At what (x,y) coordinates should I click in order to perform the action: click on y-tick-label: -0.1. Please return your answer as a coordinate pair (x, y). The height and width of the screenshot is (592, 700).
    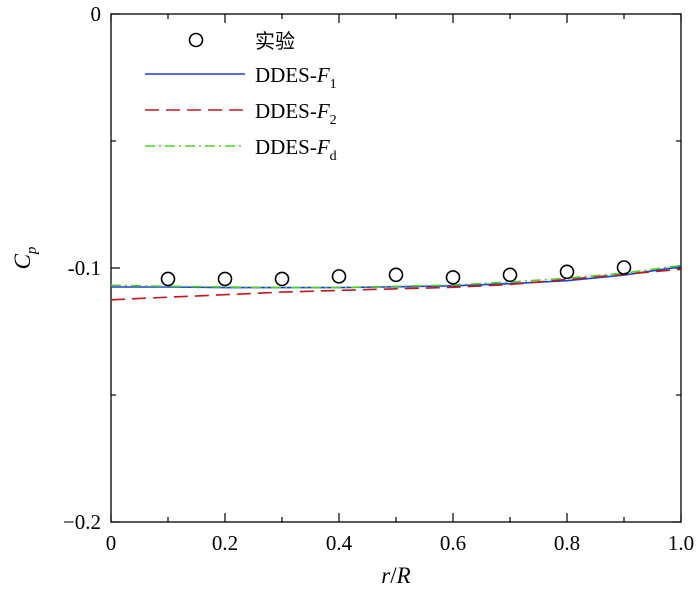
    Looking at the image, I should click on (84, 268).